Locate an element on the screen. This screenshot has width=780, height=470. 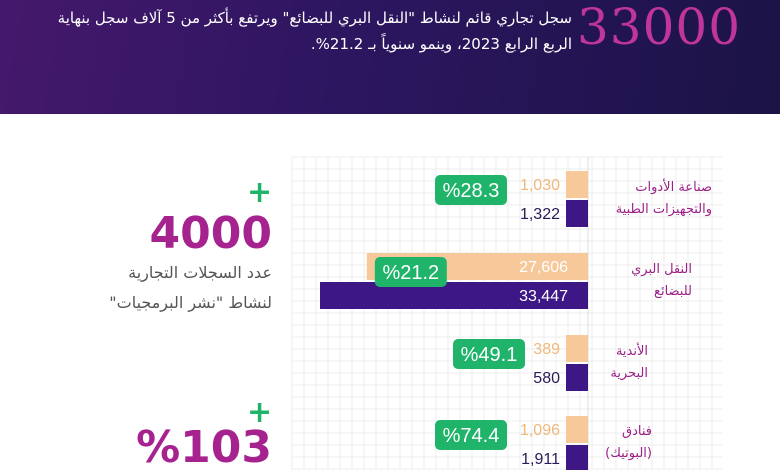
kpi-caption-line: عدد السجلات التجارية is located at coordinates (200, 272).